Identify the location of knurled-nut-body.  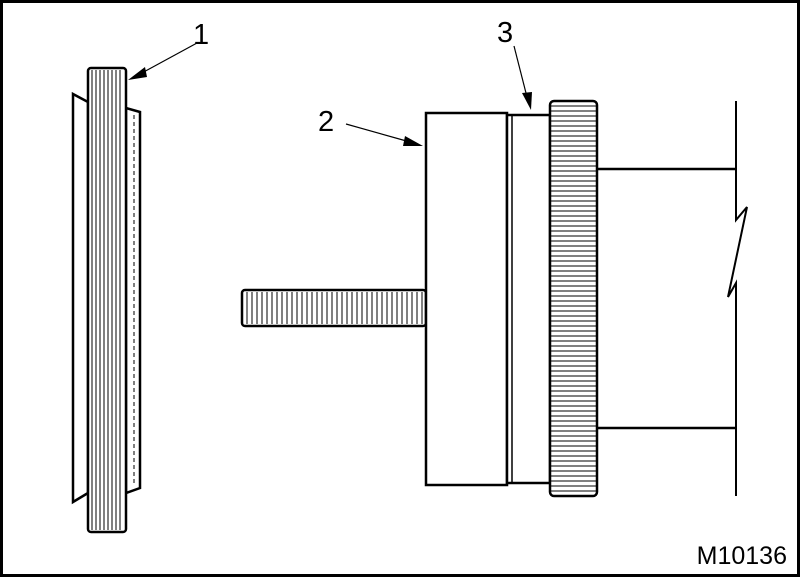
(573, 298).